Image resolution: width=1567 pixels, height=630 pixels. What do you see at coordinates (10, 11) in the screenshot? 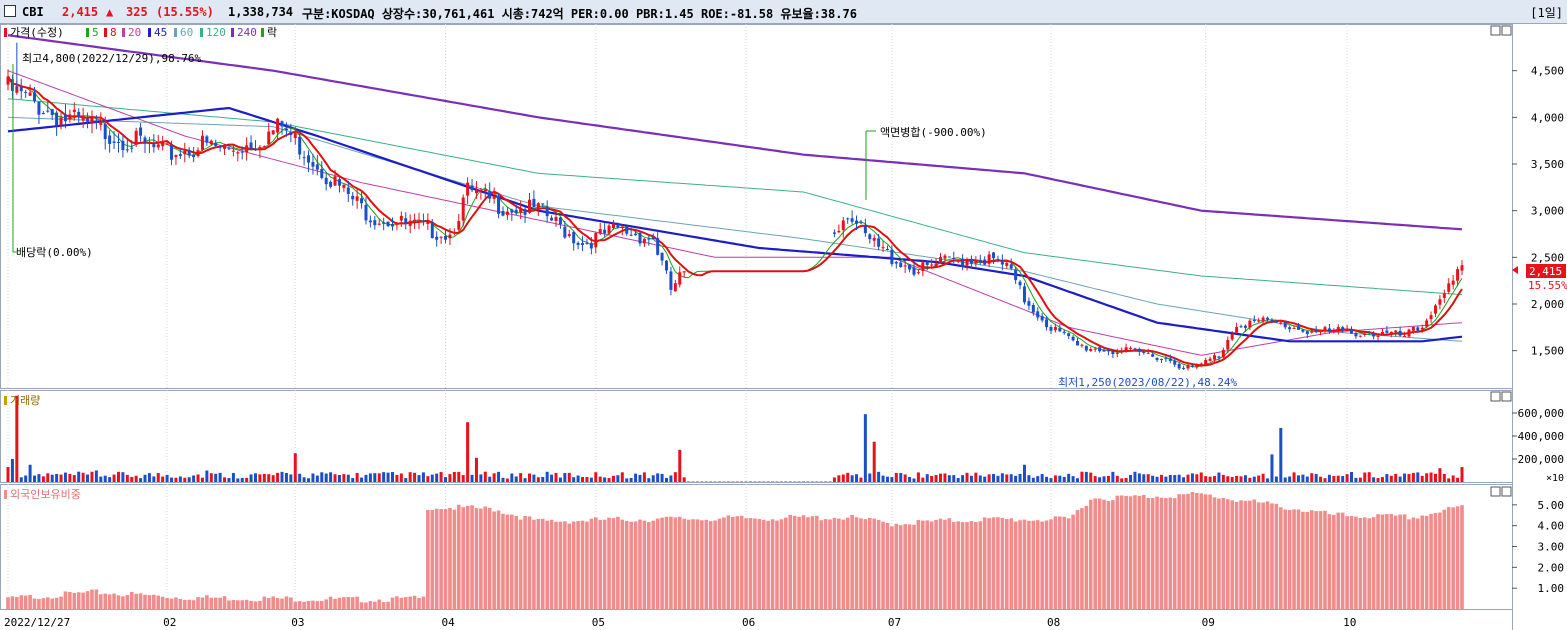
I see `select-checkbox` at bounding box center [10, 11].